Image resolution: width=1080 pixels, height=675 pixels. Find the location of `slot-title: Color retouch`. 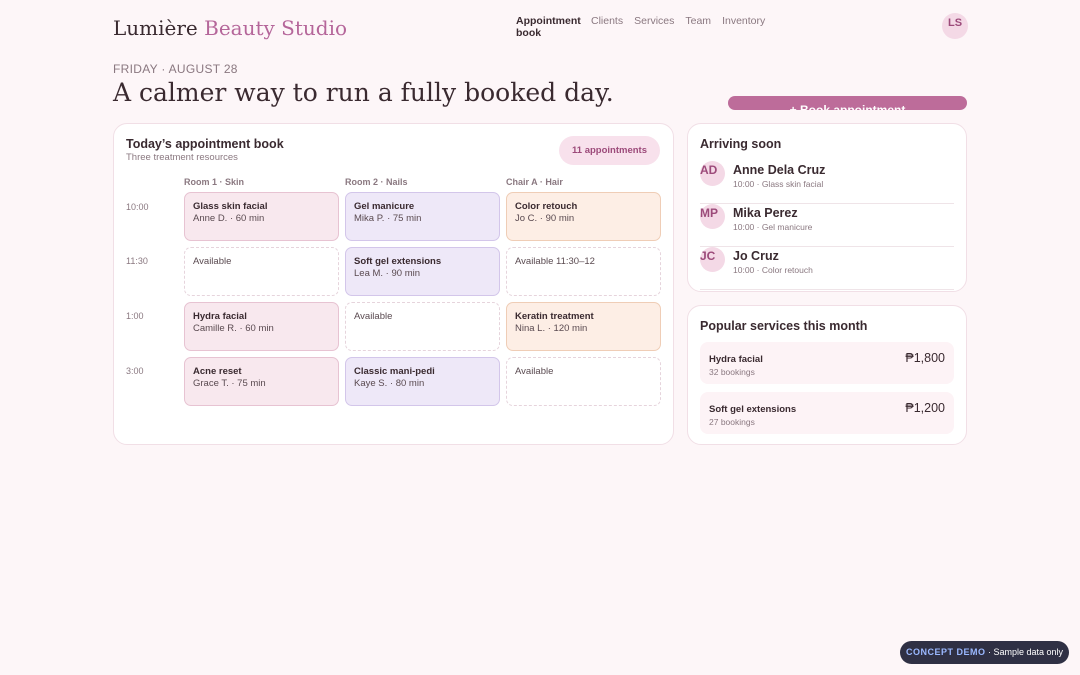

slot-title: Color retouch is located at coordinates (546, 206).